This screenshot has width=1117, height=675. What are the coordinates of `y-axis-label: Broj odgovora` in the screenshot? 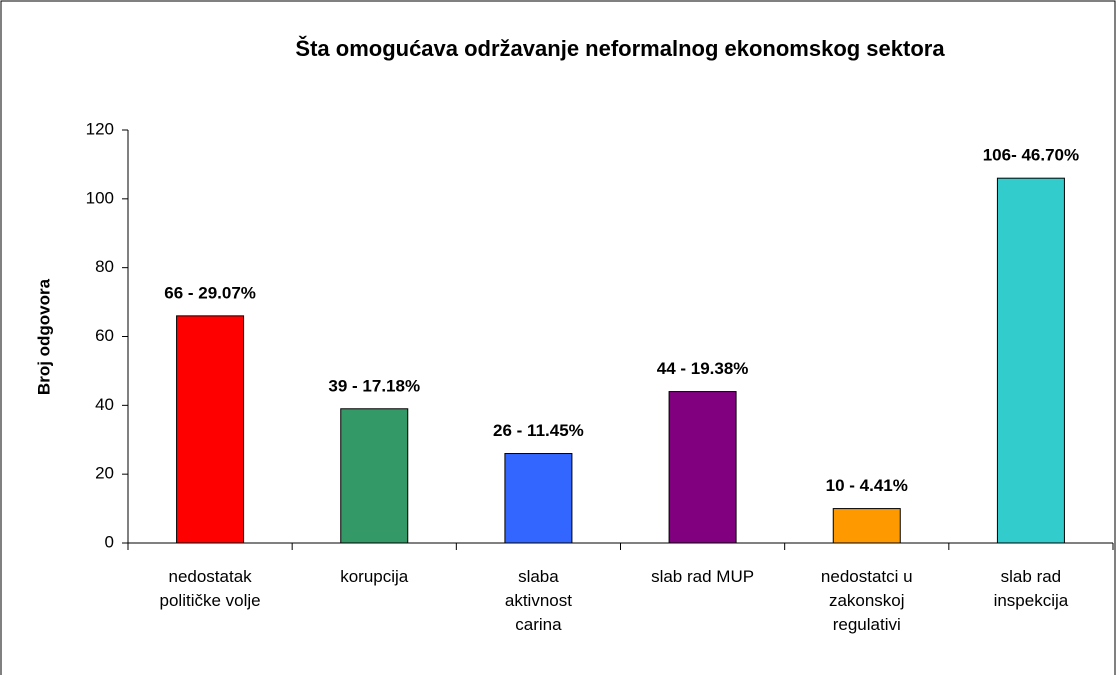 It's located at (43, 336).